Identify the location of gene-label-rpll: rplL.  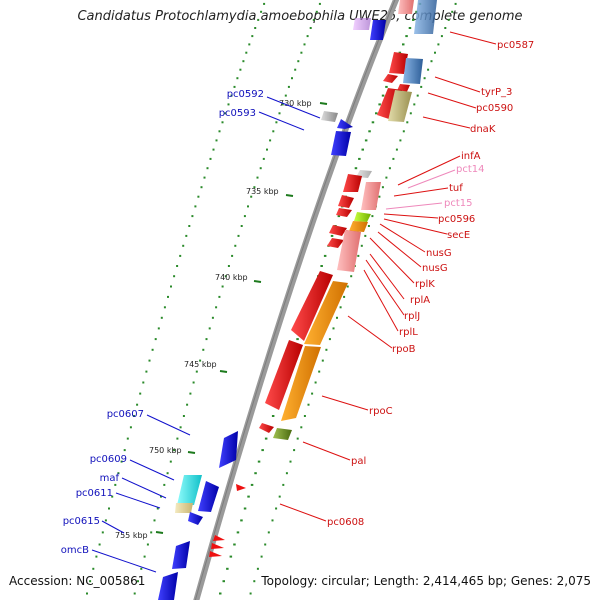
(408, 332).